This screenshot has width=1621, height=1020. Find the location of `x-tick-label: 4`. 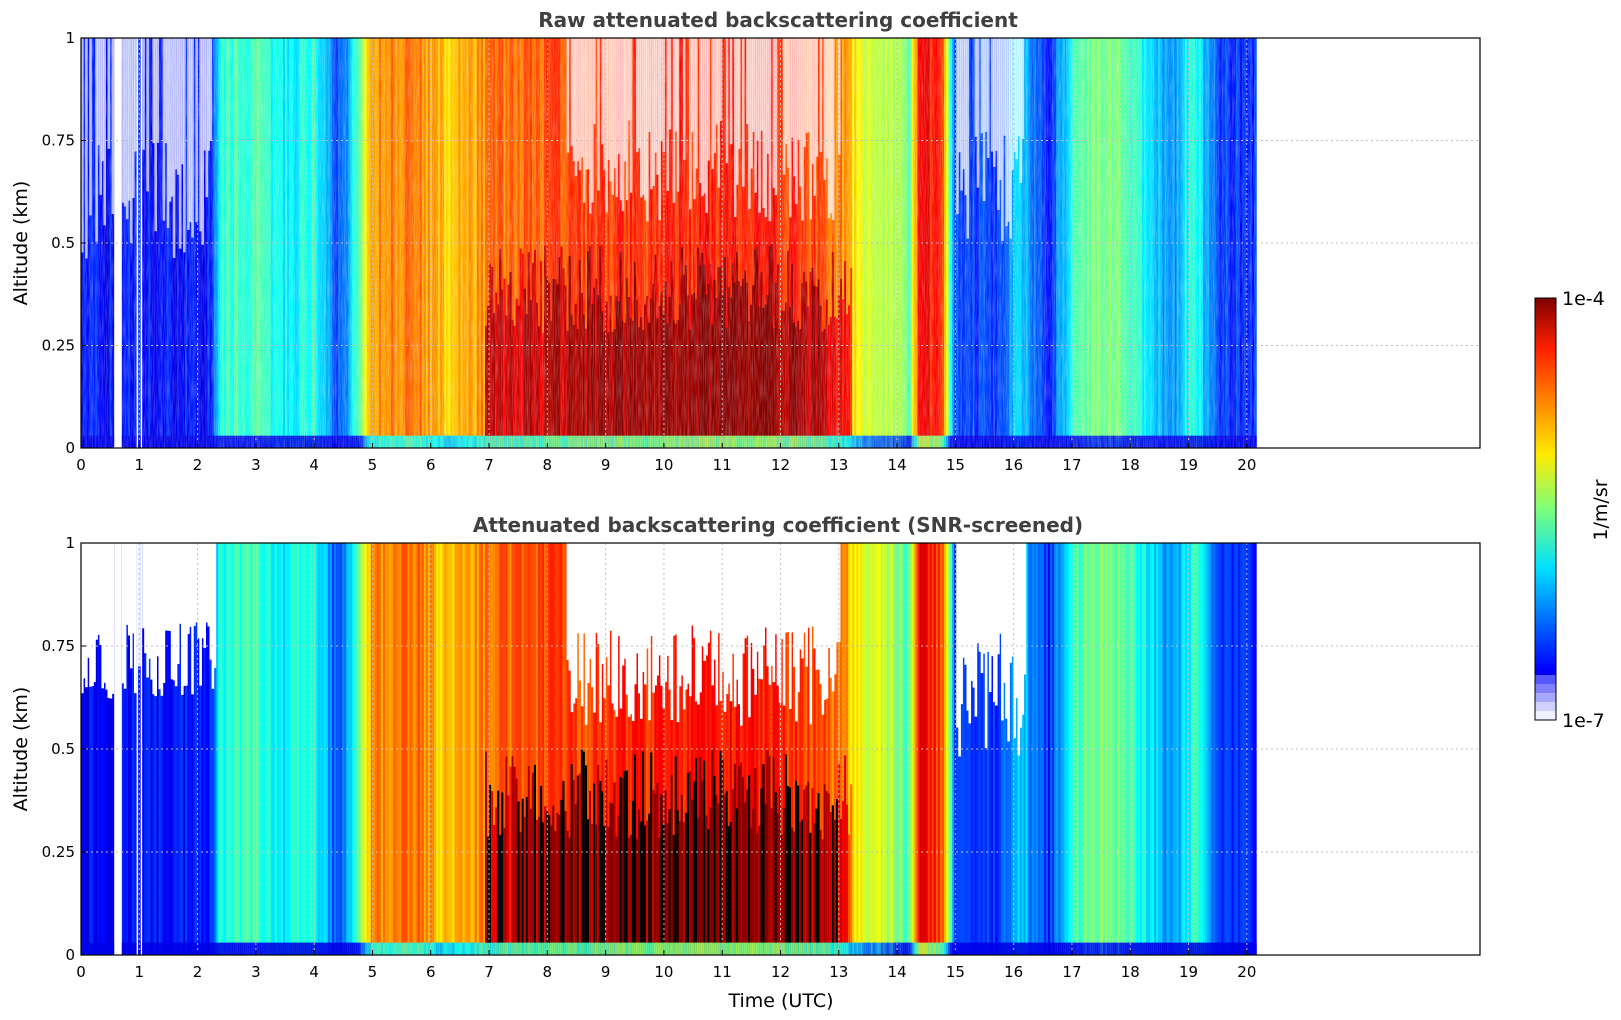

x-tick-label: 4 is located at coordinates (314, 972).